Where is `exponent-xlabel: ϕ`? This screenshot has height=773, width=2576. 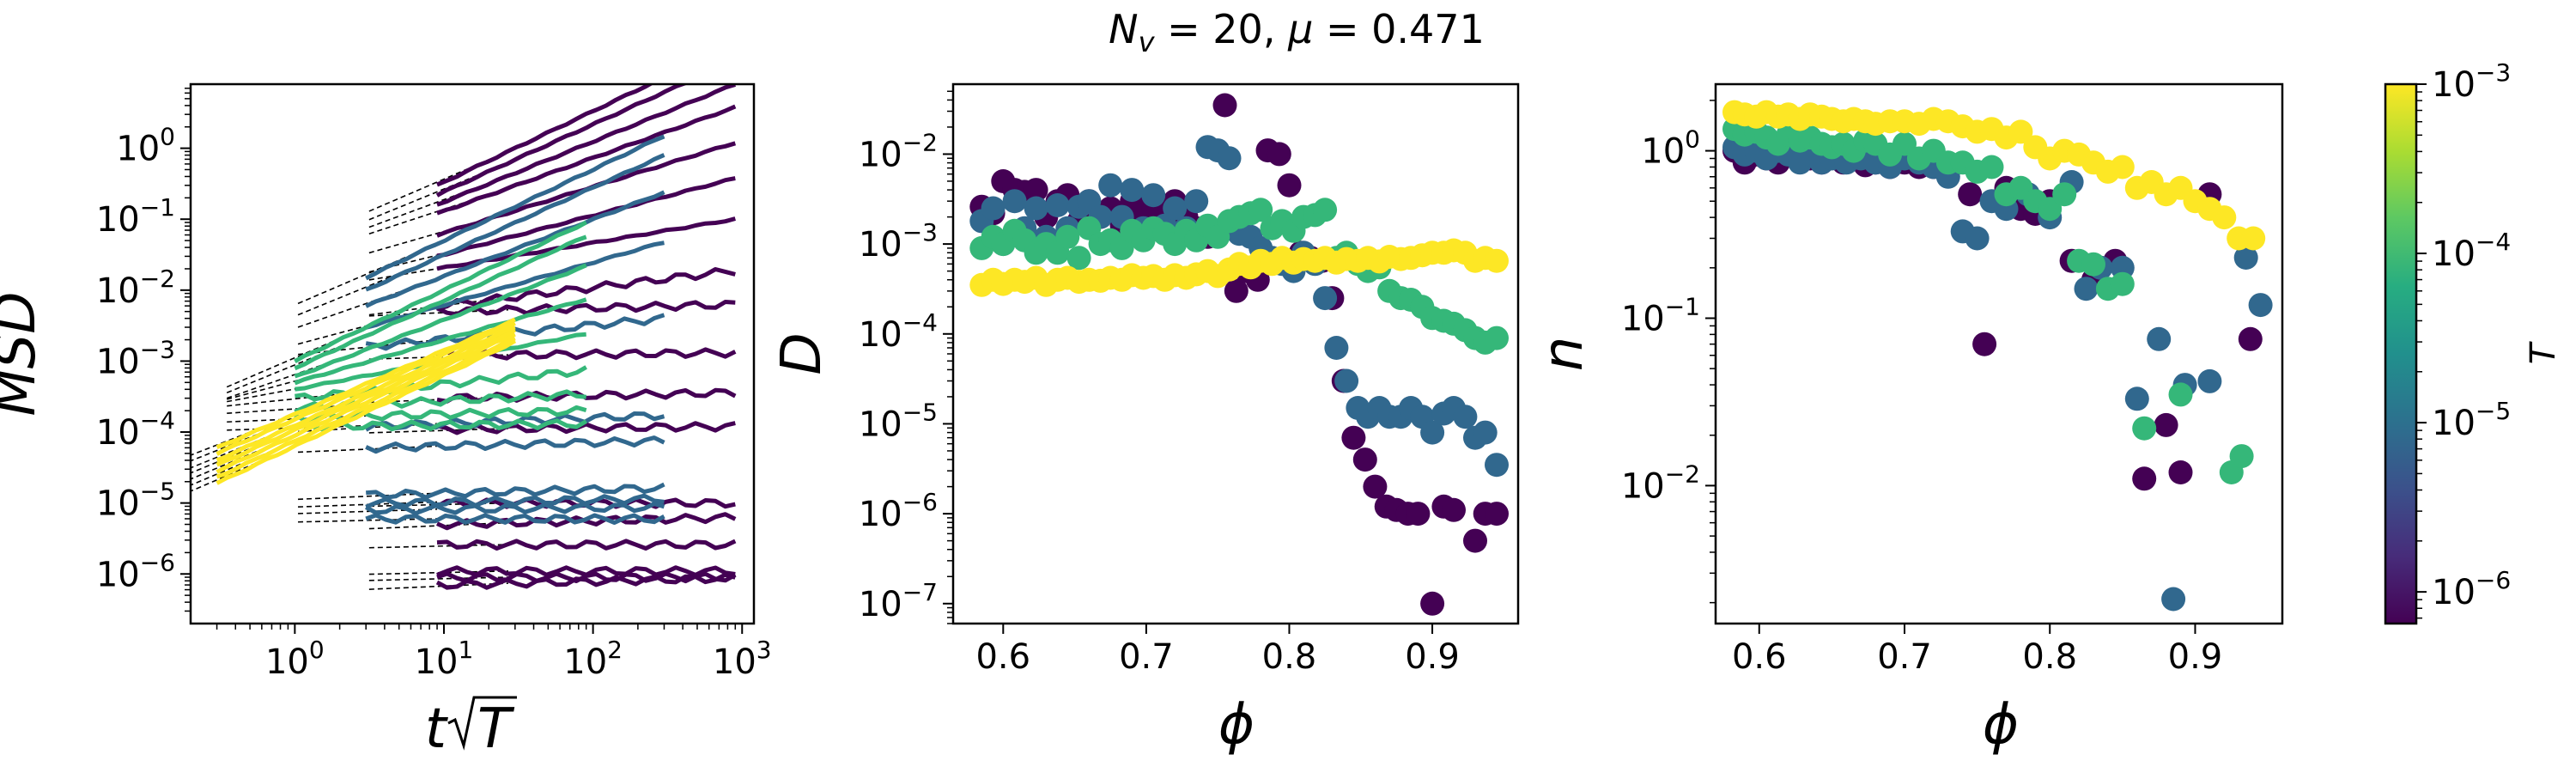
exponent-xlabel: ϕ is located at coordinates (2001, 725).